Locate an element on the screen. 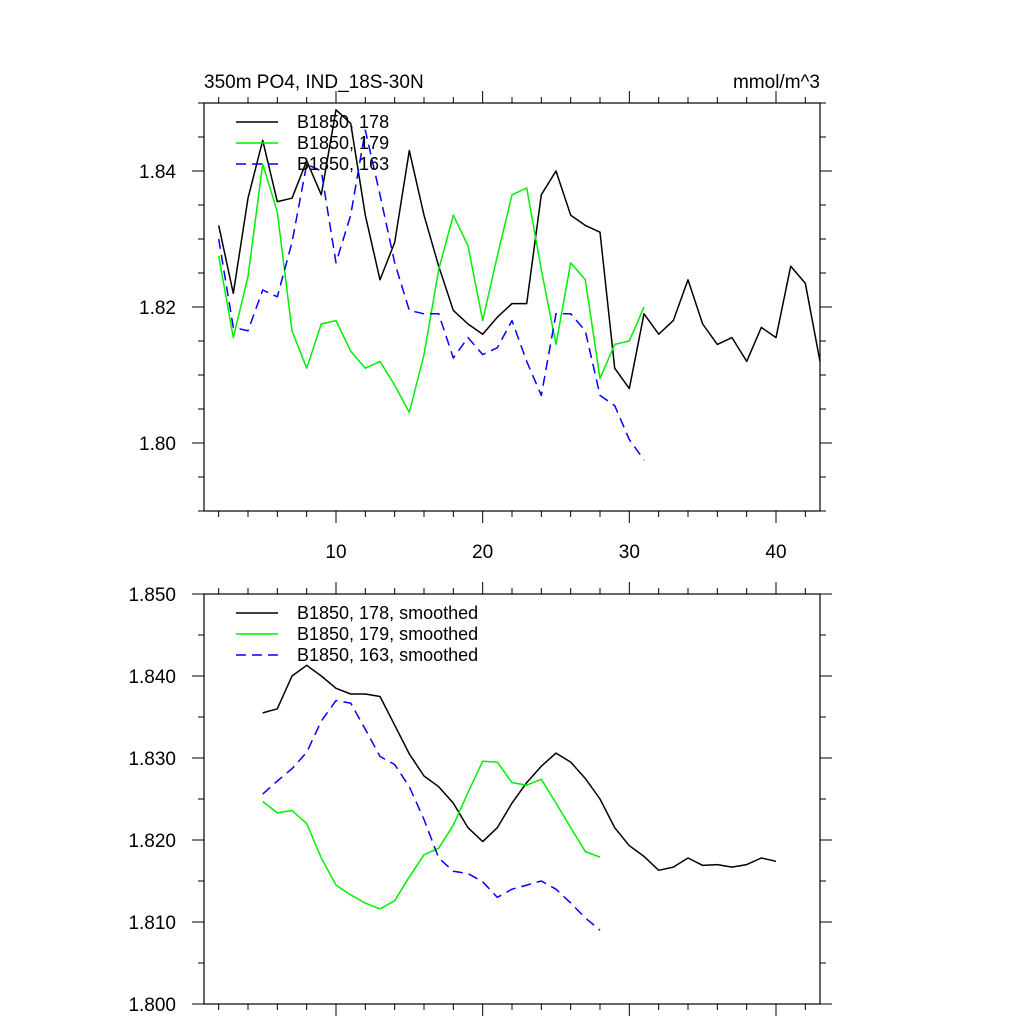 The width and height of the screenshot is (1024, 1024). legend-label: B1850, 163, smoothed is located at coordinates (387, 655).